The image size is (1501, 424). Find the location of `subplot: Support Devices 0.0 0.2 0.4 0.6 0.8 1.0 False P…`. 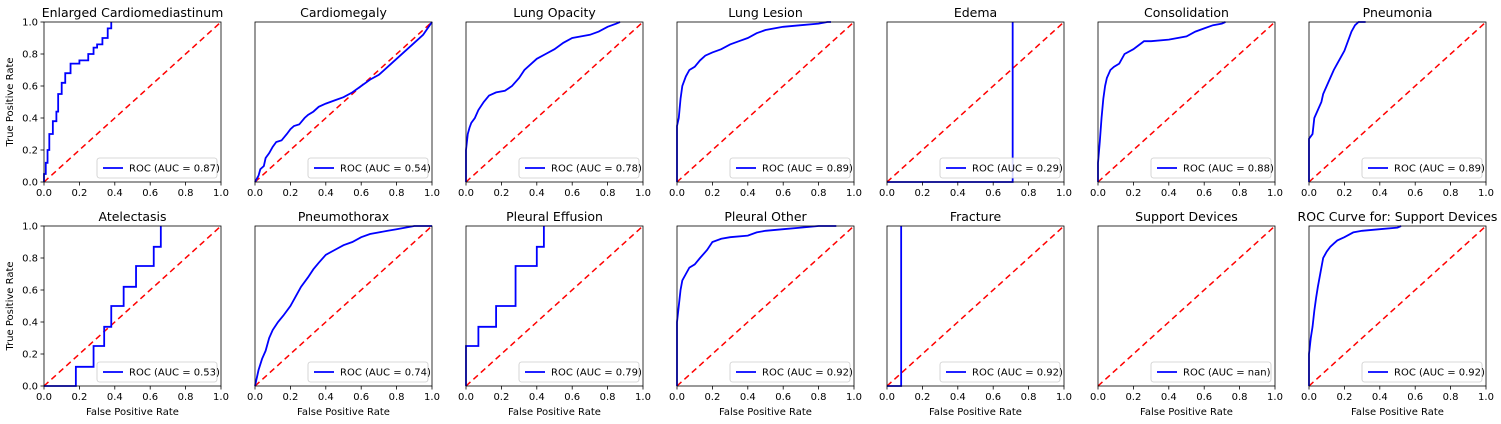

subplot: Support Devices 0.0 0.2 0.4 0.6 0.8 1.0 False P… is located at coordinates (1186, 313).